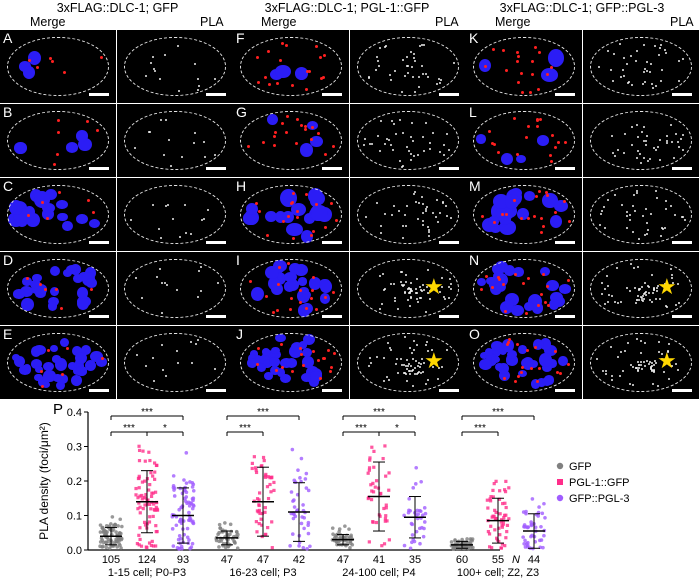 This screenshot has height=584, width=700. I want to click on panel-letter: B, so click(8, 112).